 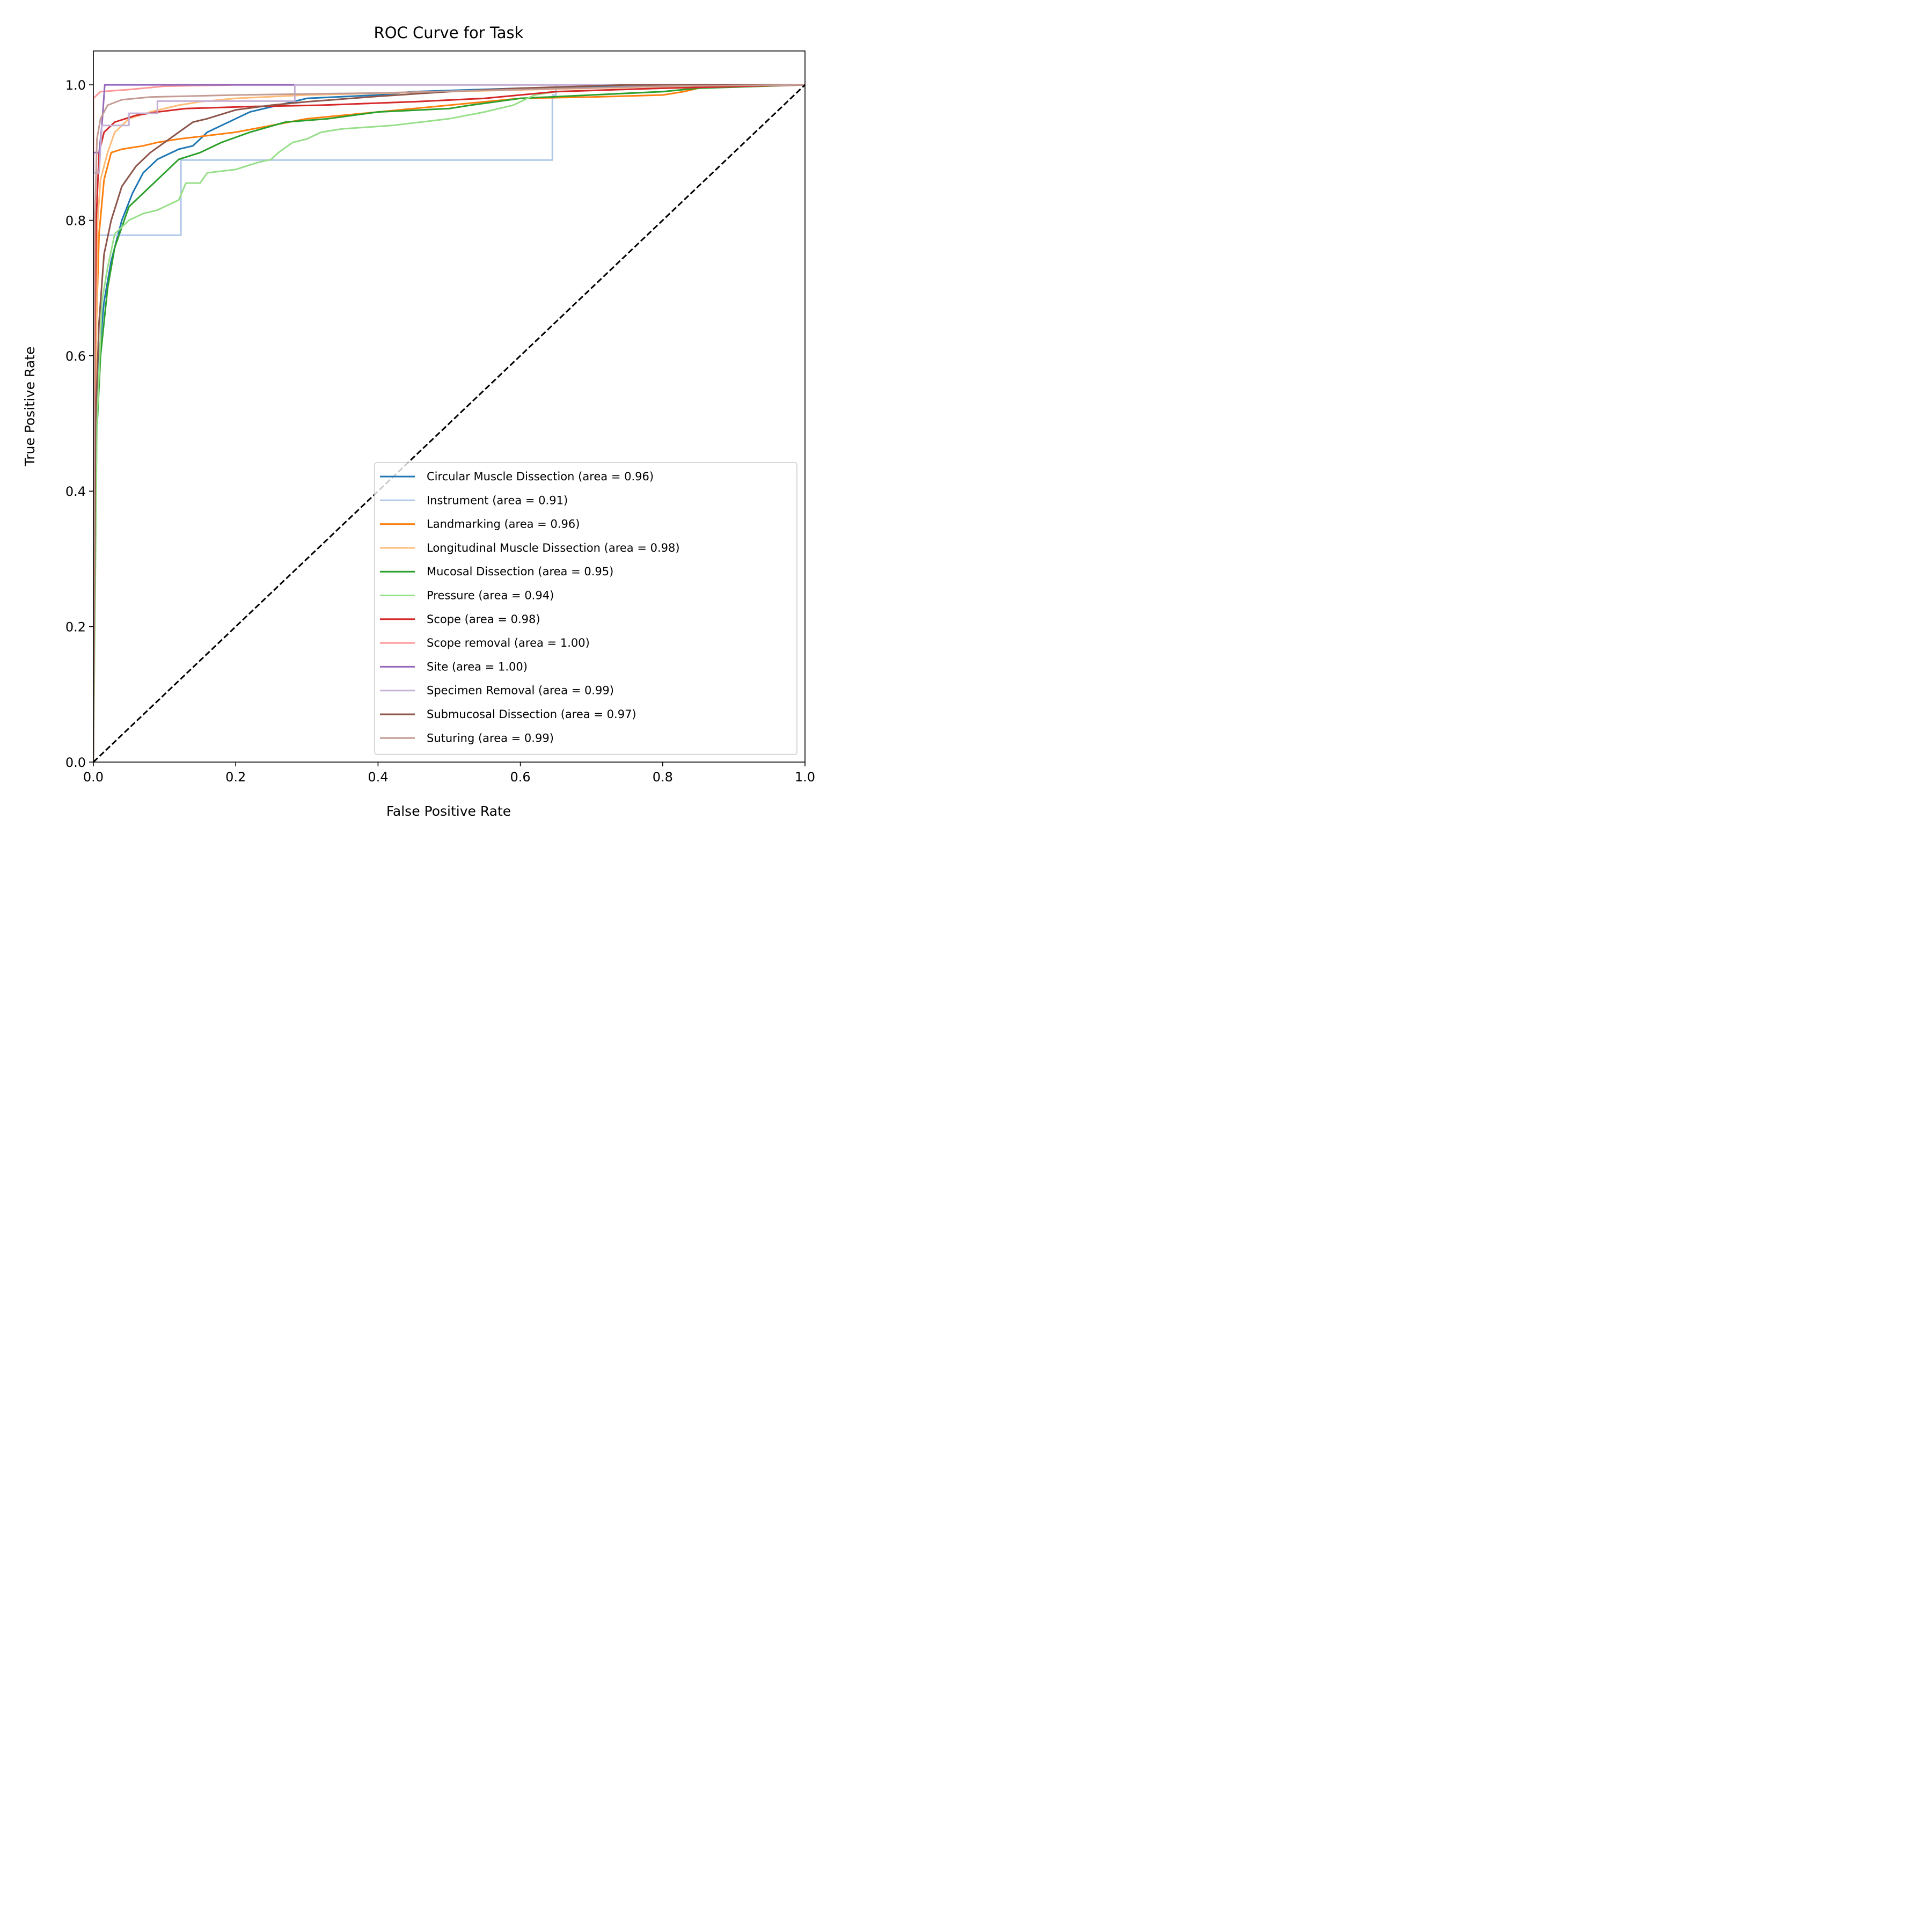 I want to click on roc-curve-suturing, so click(x=449, y=423).